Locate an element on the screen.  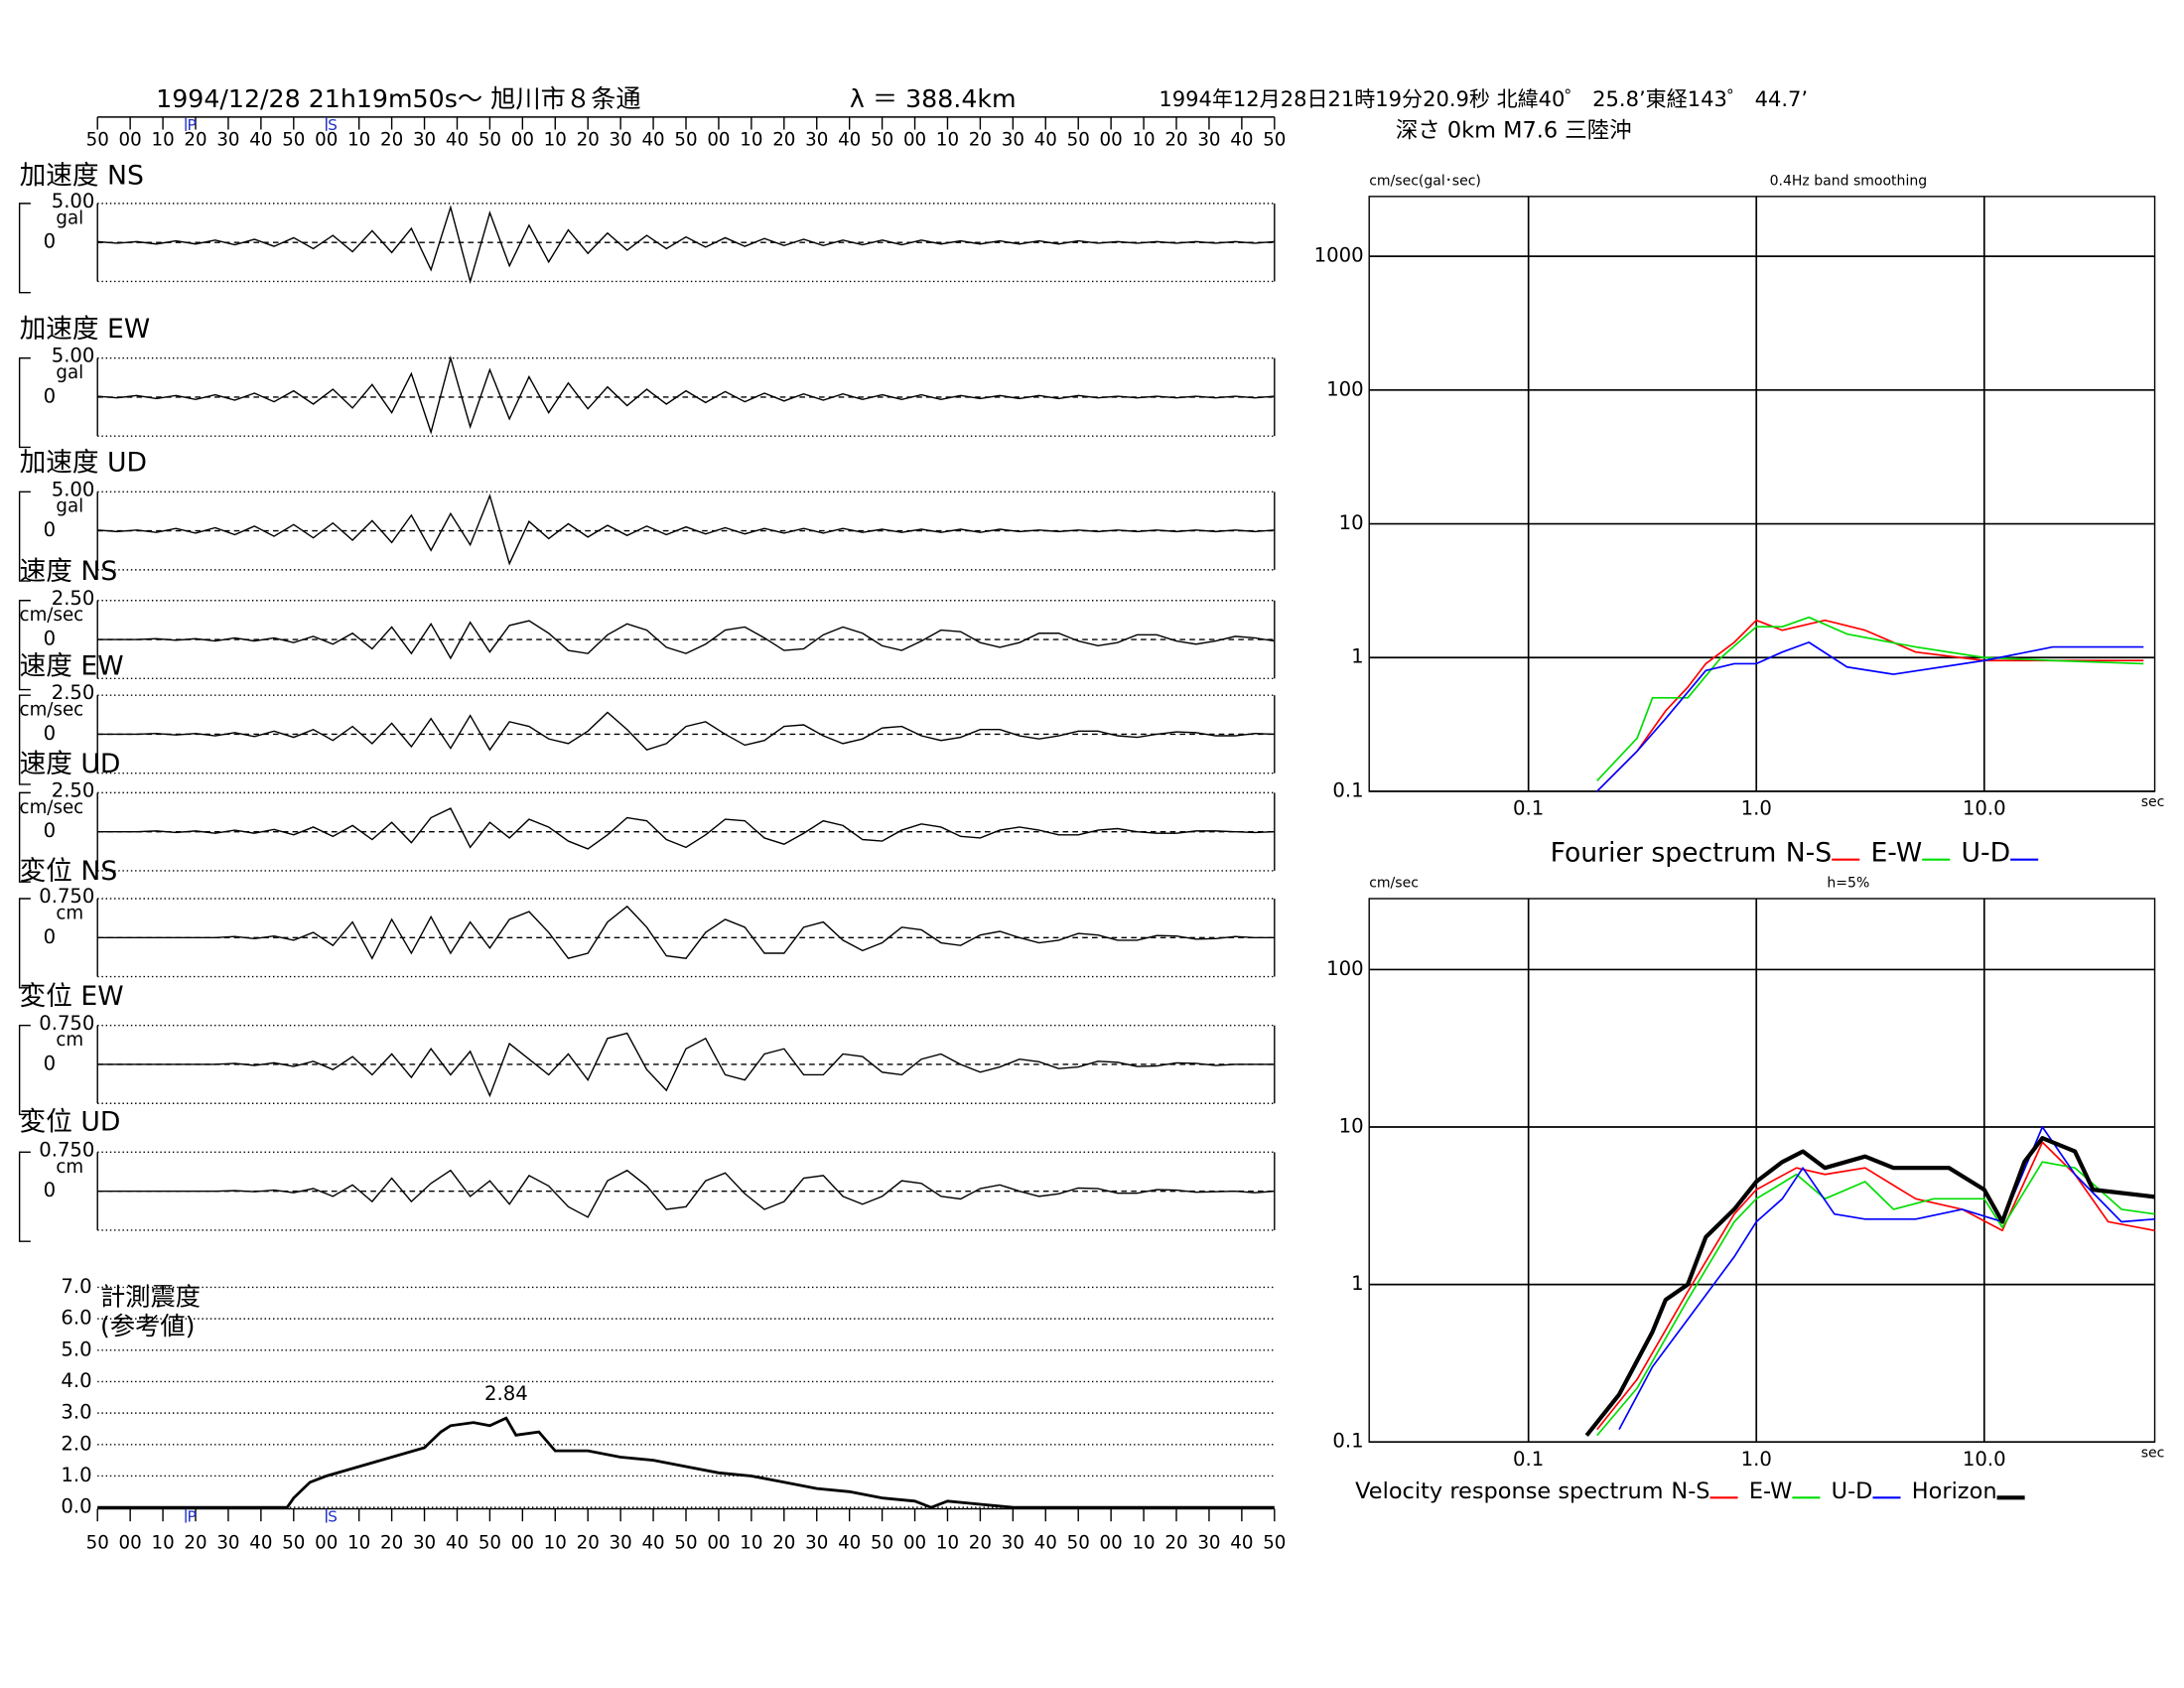
y-tick-label: 5.0 is located at coordinates (76, 1348).